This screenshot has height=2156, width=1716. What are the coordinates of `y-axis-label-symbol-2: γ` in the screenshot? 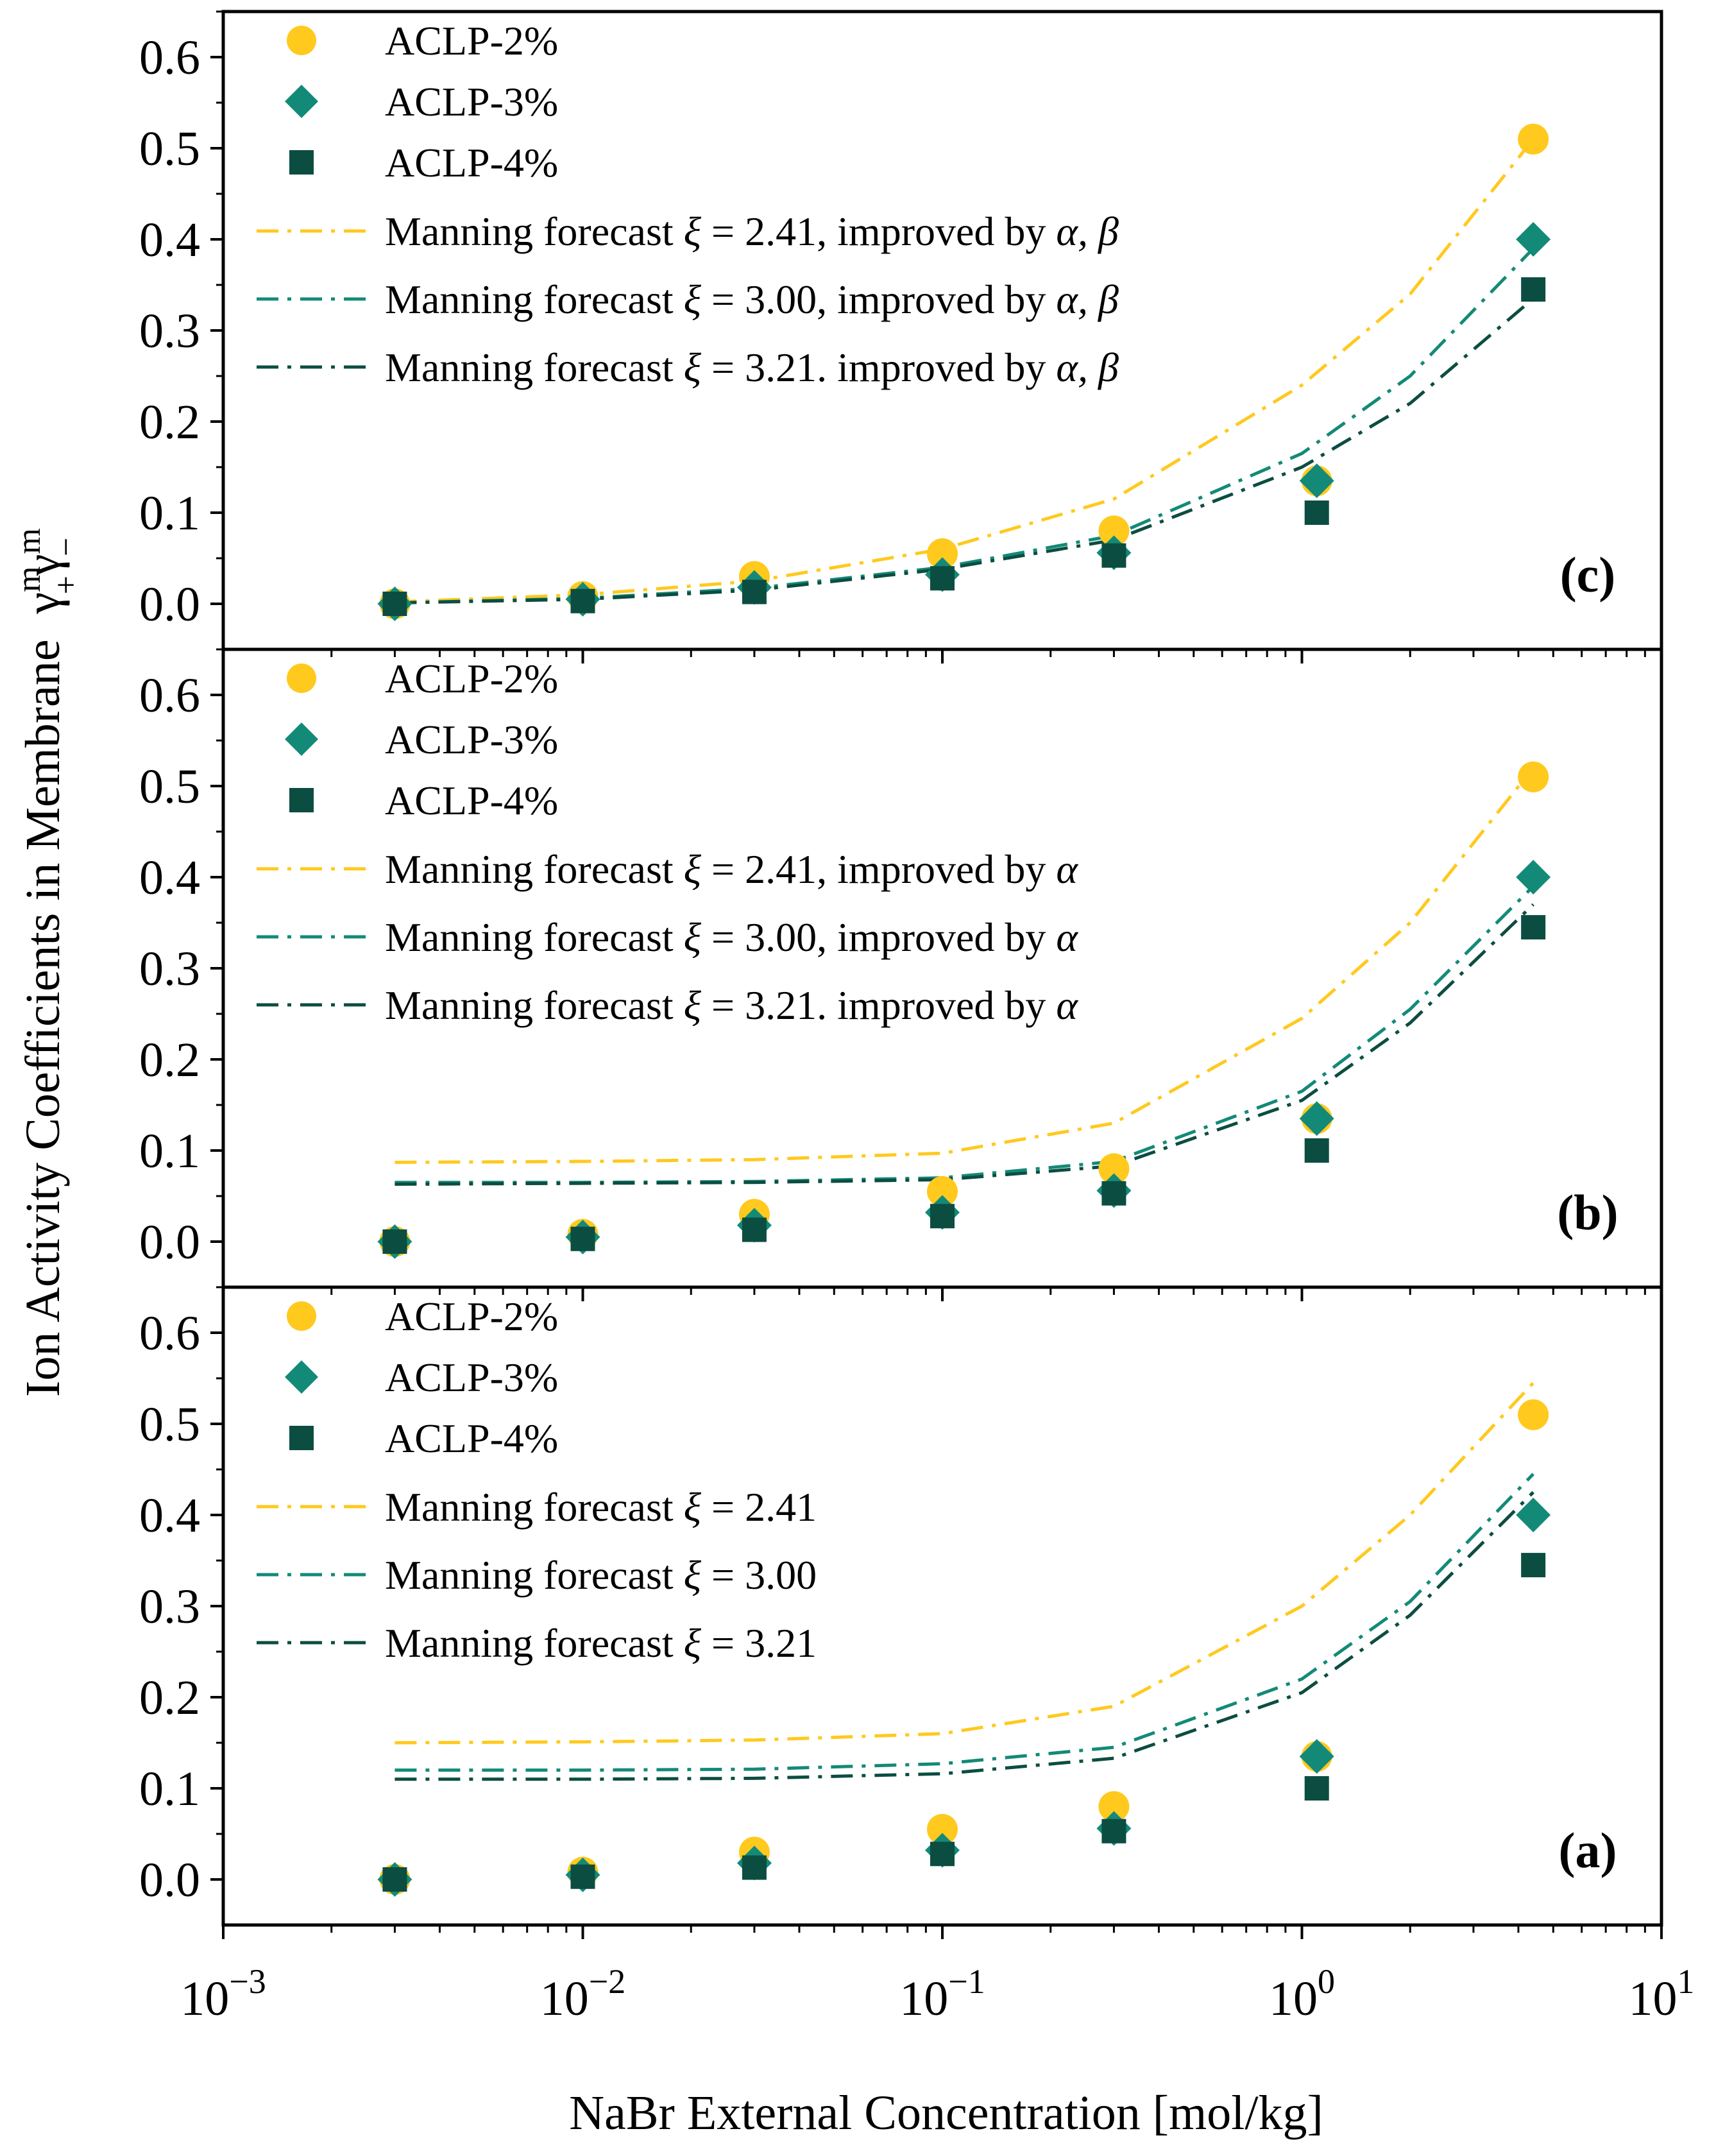 It's located at (43, 565).